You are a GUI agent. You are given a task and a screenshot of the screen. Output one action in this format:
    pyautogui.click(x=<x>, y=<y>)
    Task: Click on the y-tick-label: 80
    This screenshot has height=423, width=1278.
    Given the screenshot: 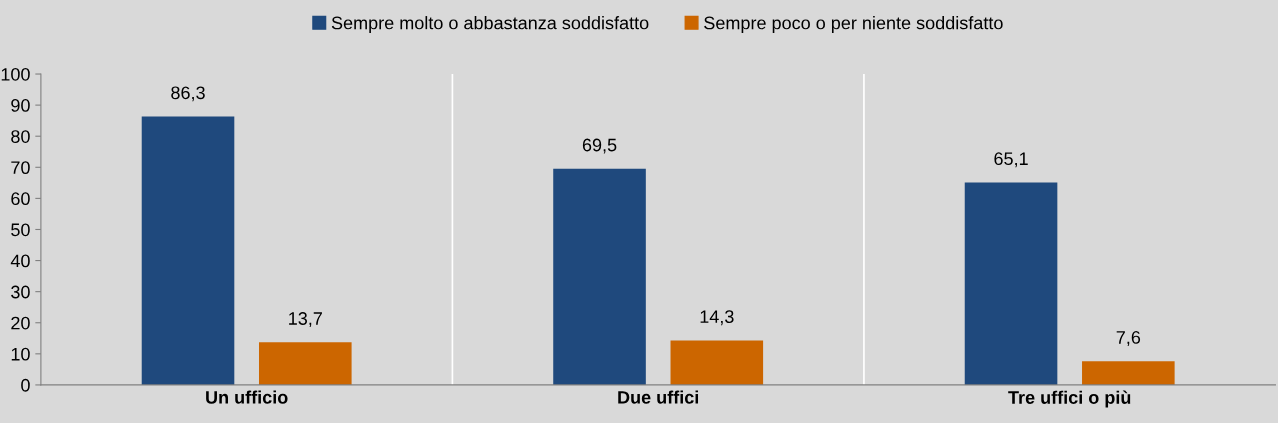 What is the action you would take?
    pyautogui.click(x=20, y=136)
    